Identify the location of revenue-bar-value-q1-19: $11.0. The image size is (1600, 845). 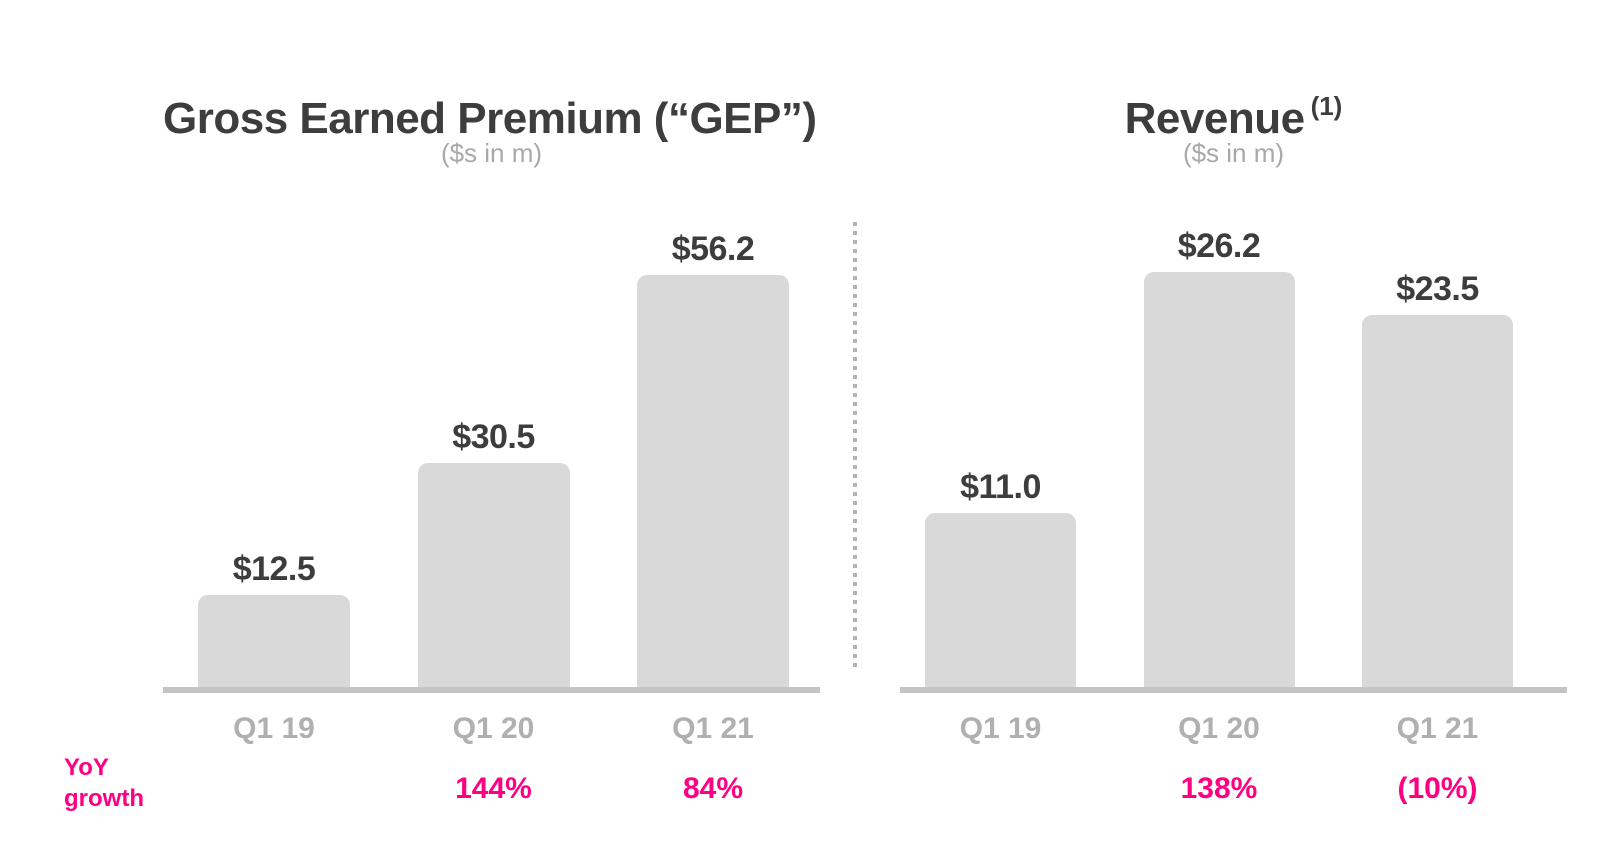
(1000, 487).